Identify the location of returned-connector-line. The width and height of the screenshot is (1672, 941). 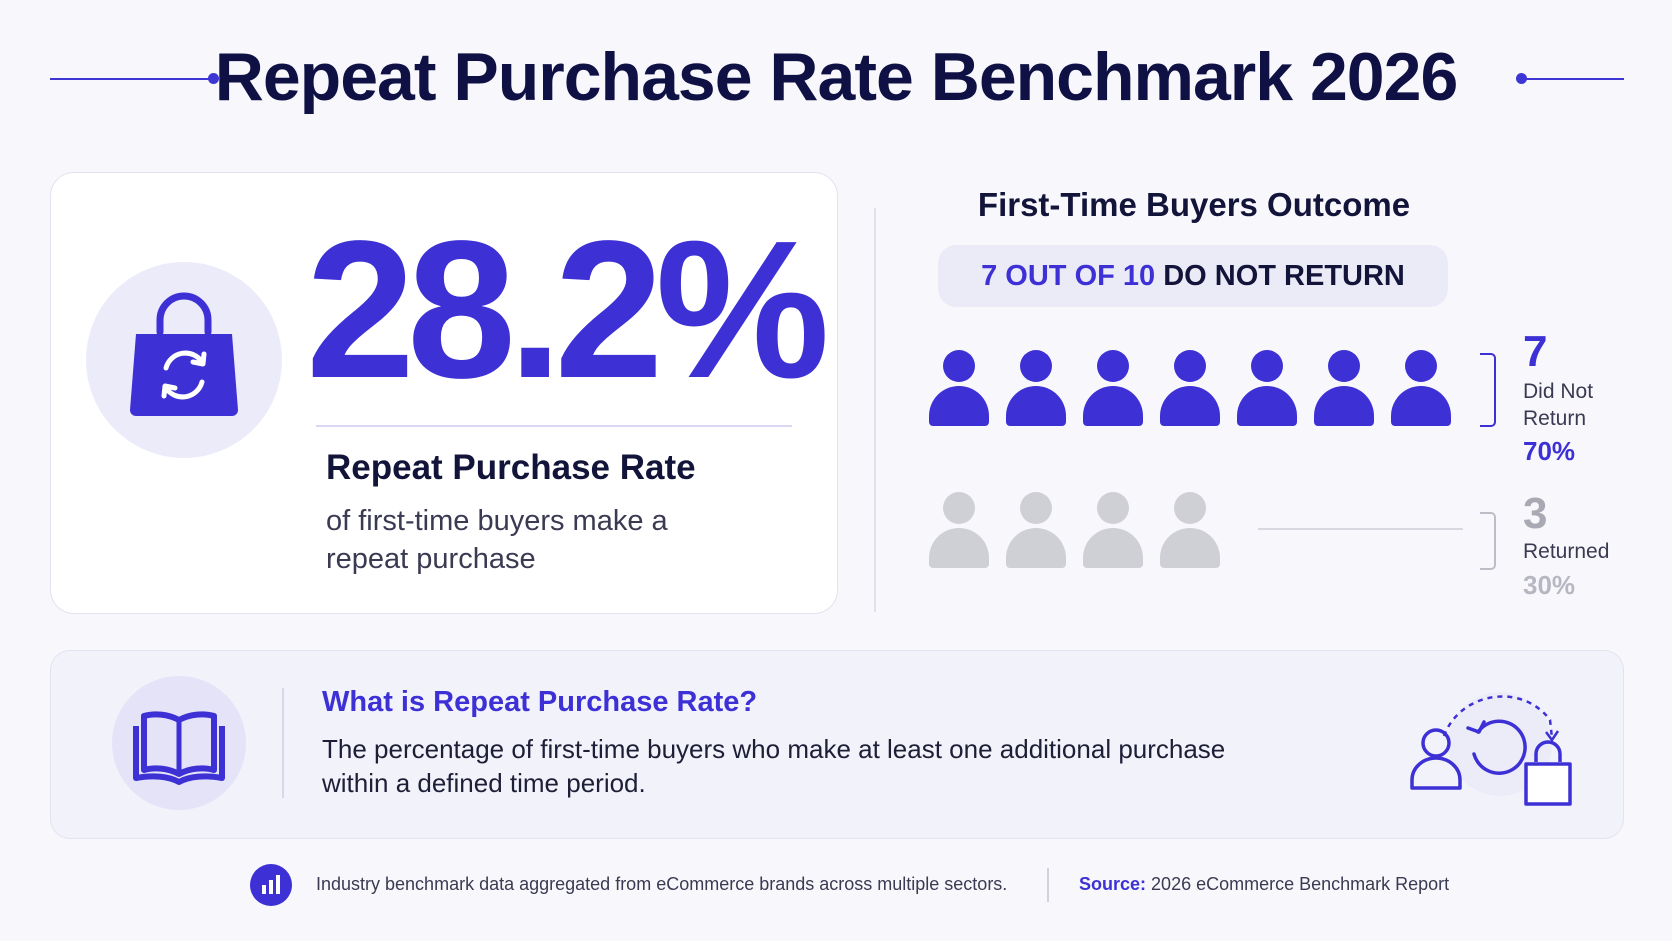
(1360, 529).